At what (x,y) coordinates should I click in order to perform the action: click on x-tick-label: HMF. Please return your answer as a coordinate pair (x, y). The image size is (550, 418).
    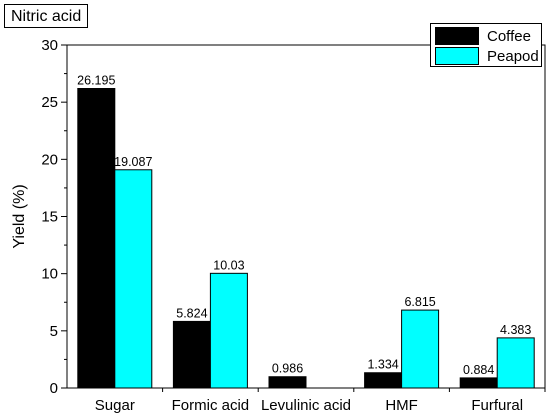
    Looking at the image, I should click on (401, 405).